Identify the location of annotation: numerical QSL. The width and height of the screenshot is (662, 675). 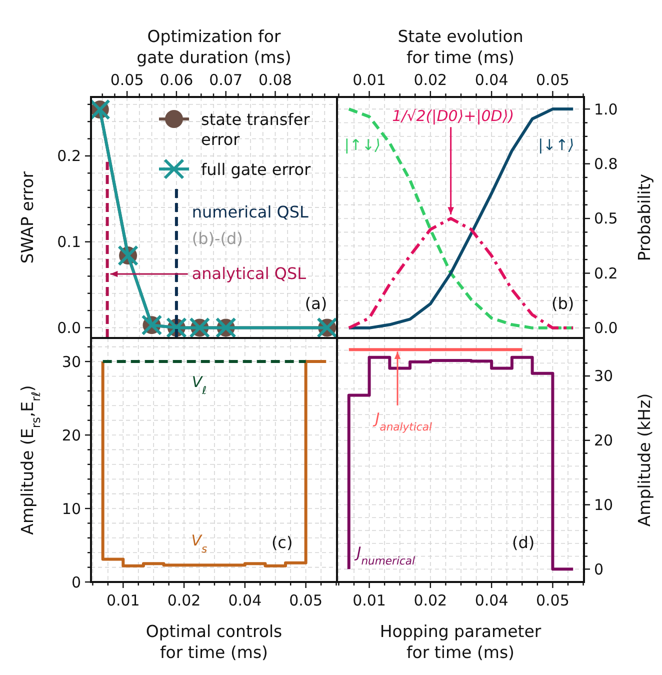
(250, 212).